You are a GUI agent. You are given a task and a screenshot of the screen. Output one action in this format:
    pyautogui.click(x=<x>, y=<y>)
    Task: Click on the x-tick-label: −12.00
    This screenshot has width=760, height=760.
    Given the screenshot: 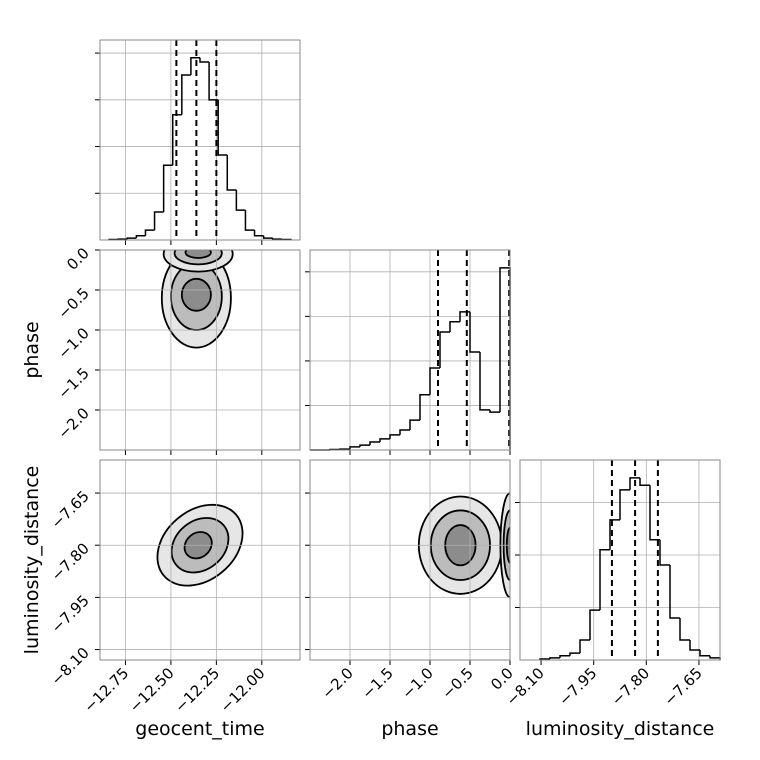 What is the action you would take?
    pyautogui.click(x=243, y=690)
    